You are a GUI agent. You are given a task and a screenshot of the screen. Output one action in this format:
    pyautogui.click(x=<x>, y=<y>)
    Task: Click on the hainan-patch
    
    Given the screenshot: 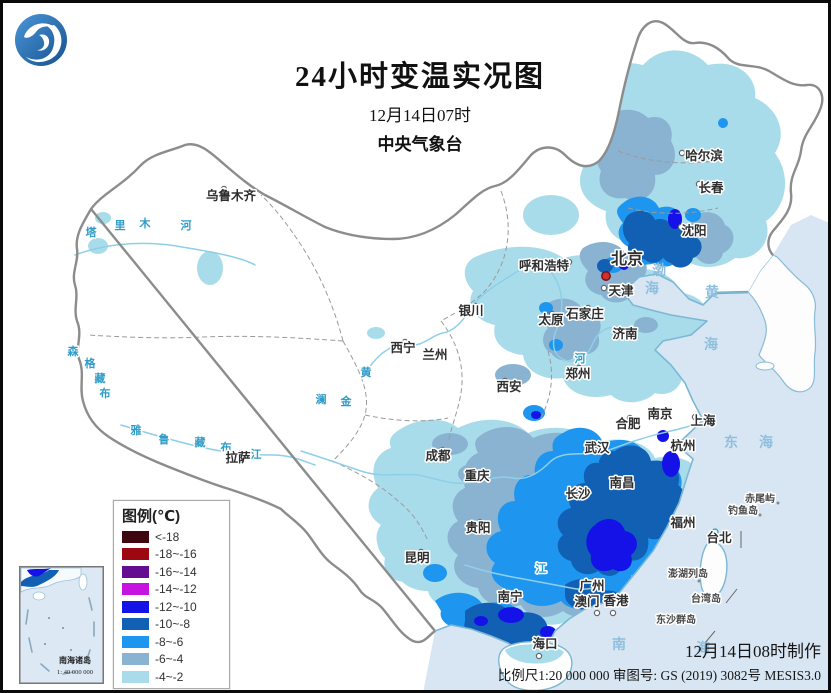 What is the action you would take?
    pyautogui.click(x=534, y=654)
    